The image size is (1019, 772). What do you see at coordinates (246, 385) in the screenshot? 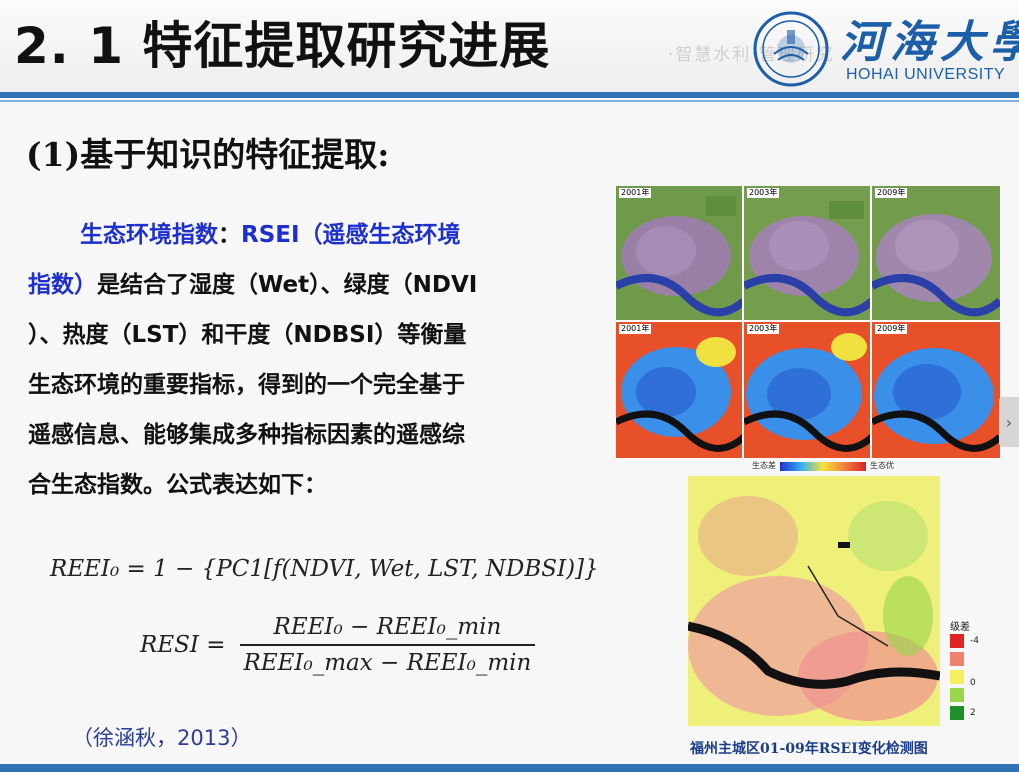
I see `paragraph-line-4: 生态环境的重要指标，得到的一个完全基于` at bounding box center [246, 385].